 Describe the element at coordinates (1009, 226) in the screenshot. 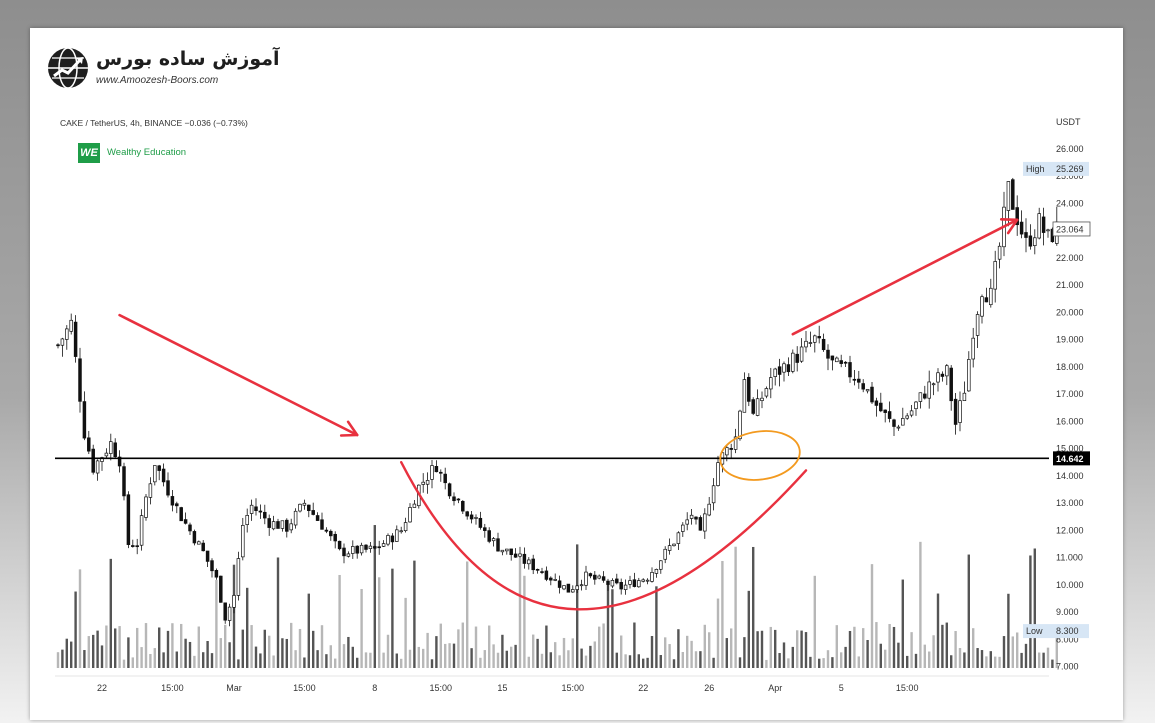

I see `uptrend-arrow-head` at that location.